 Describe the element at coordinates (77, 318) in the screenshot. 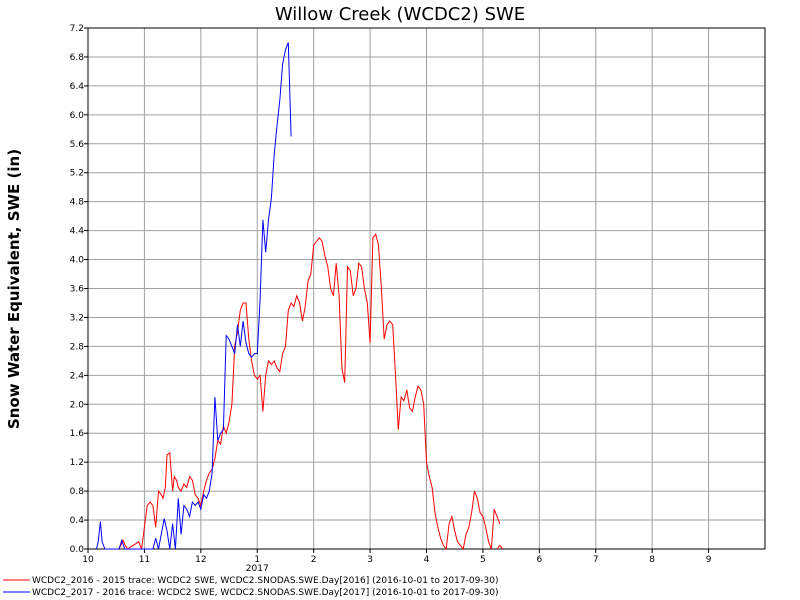

I see `y-tick-label: 3.2` at that location.